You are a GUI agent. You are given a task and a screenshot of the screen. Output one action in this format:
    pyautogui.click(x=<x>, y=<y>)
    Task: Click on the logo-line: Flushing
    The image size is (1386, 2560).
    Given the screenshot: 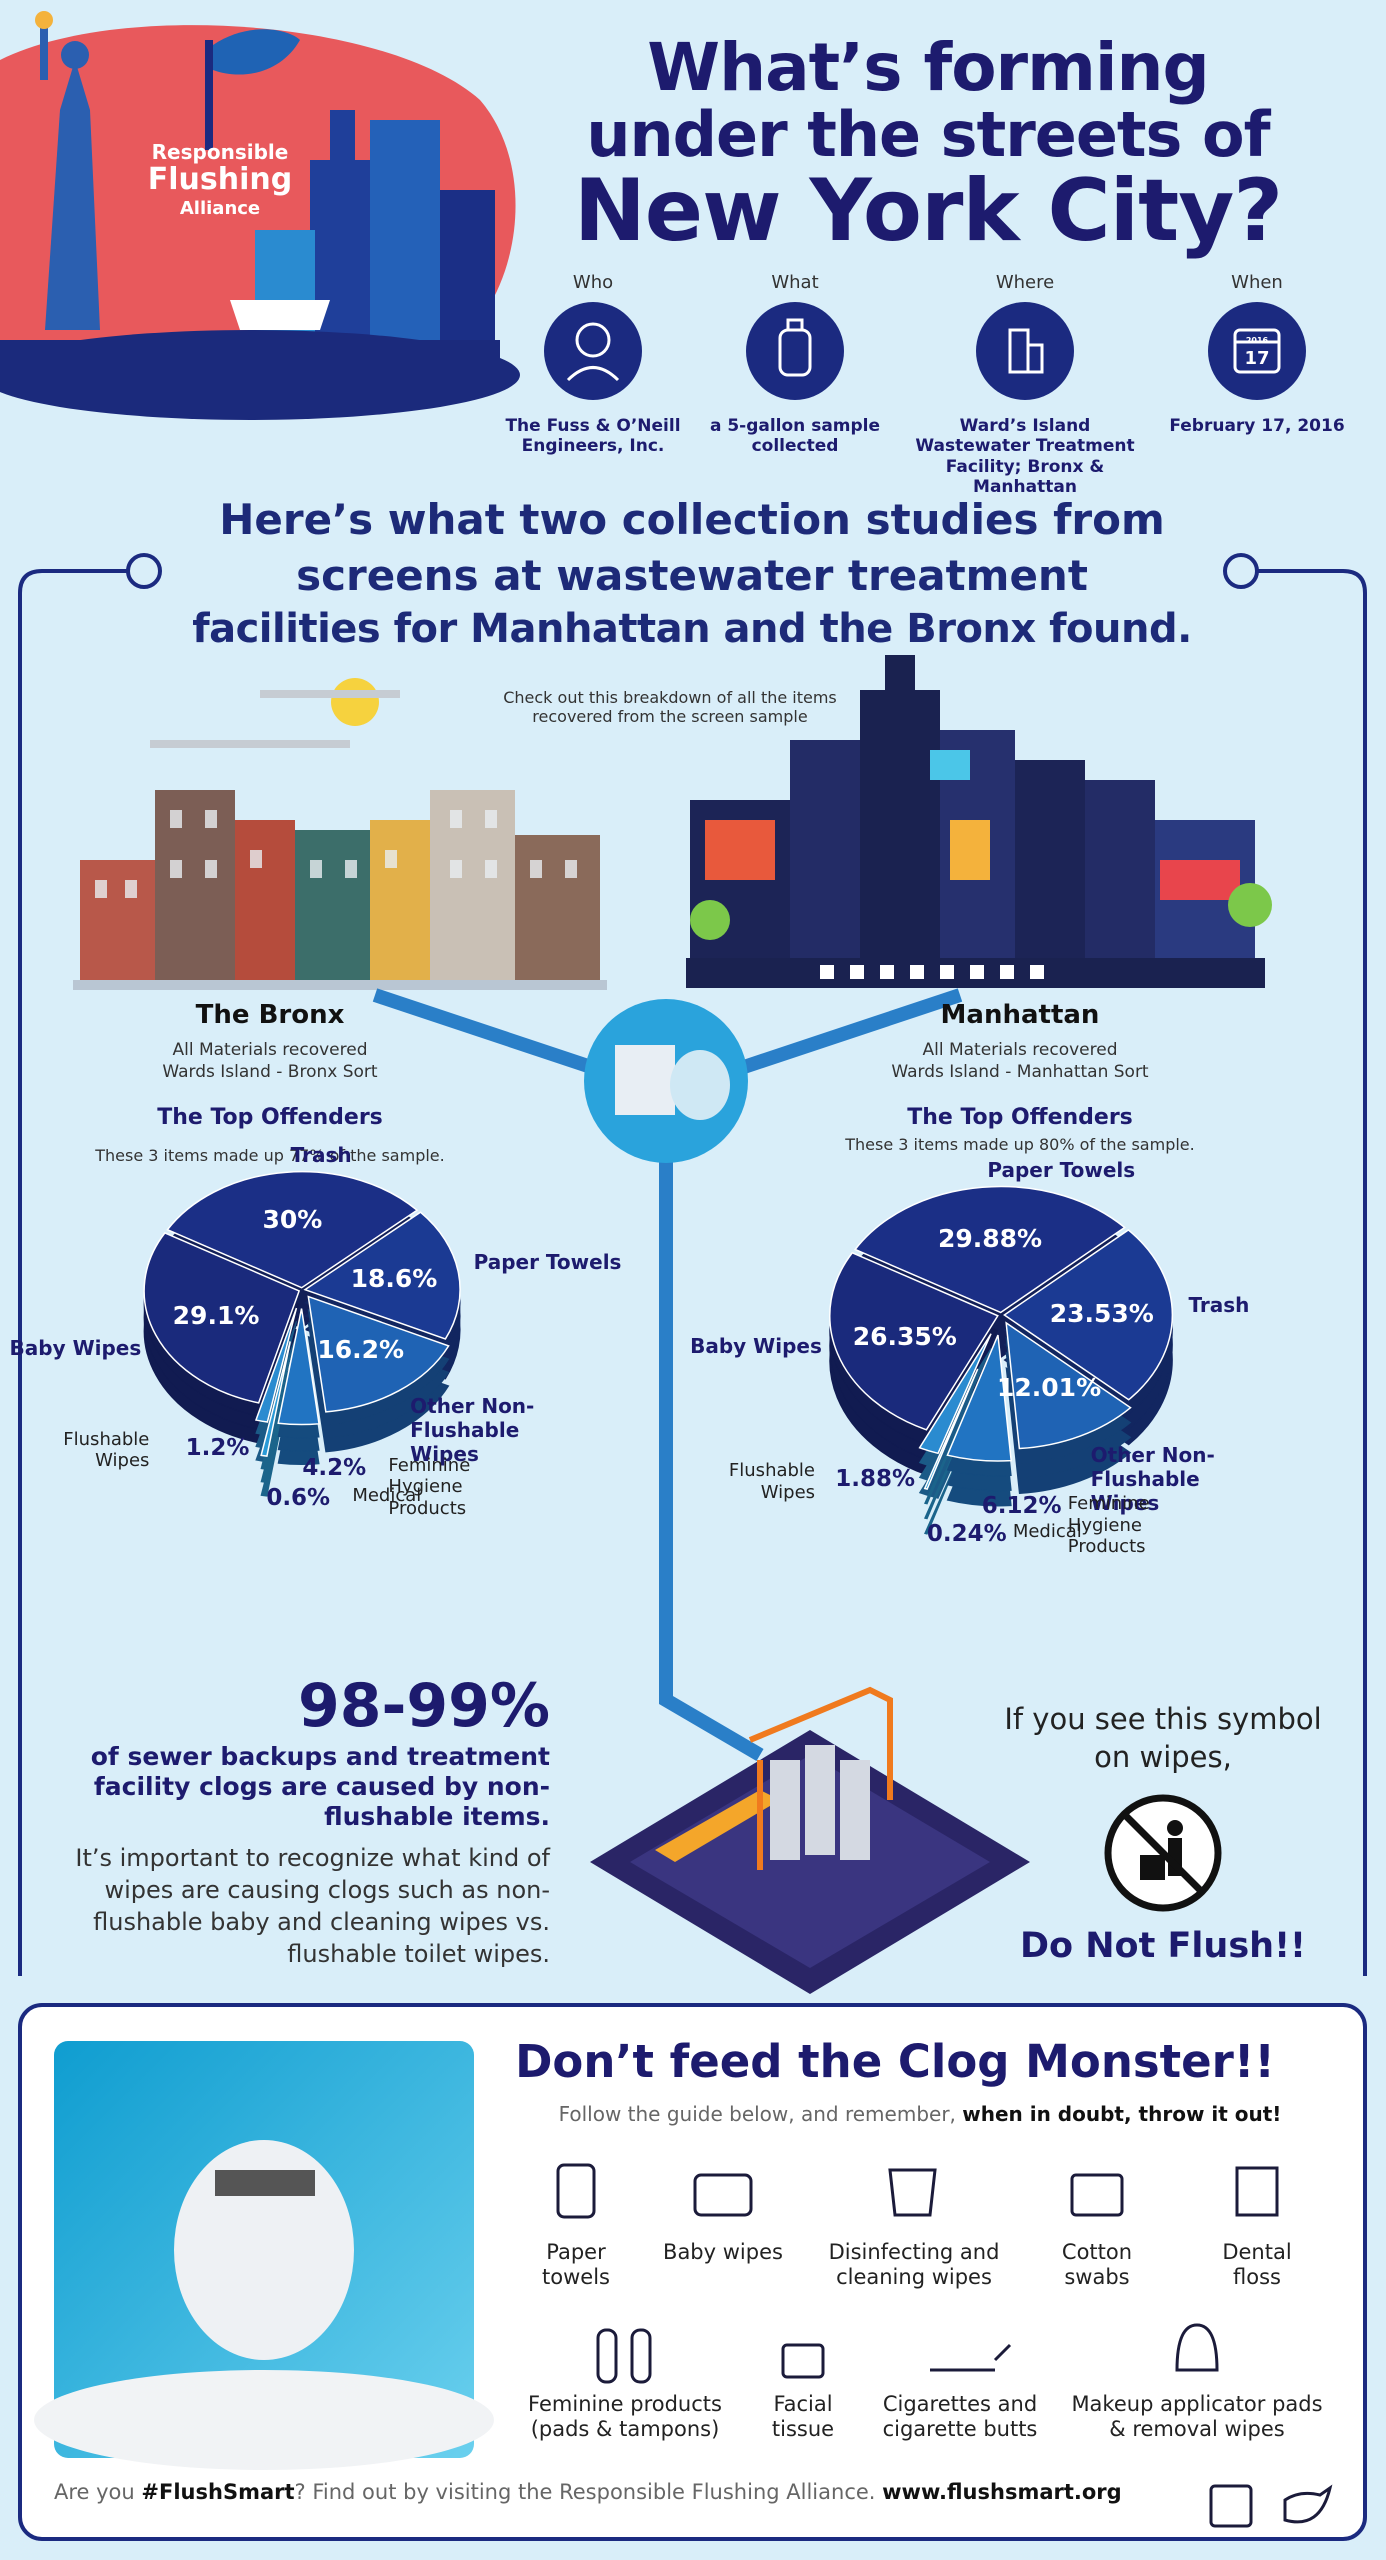 What is the action you would take?
    pyautogui.click(x=220, y=179)
    